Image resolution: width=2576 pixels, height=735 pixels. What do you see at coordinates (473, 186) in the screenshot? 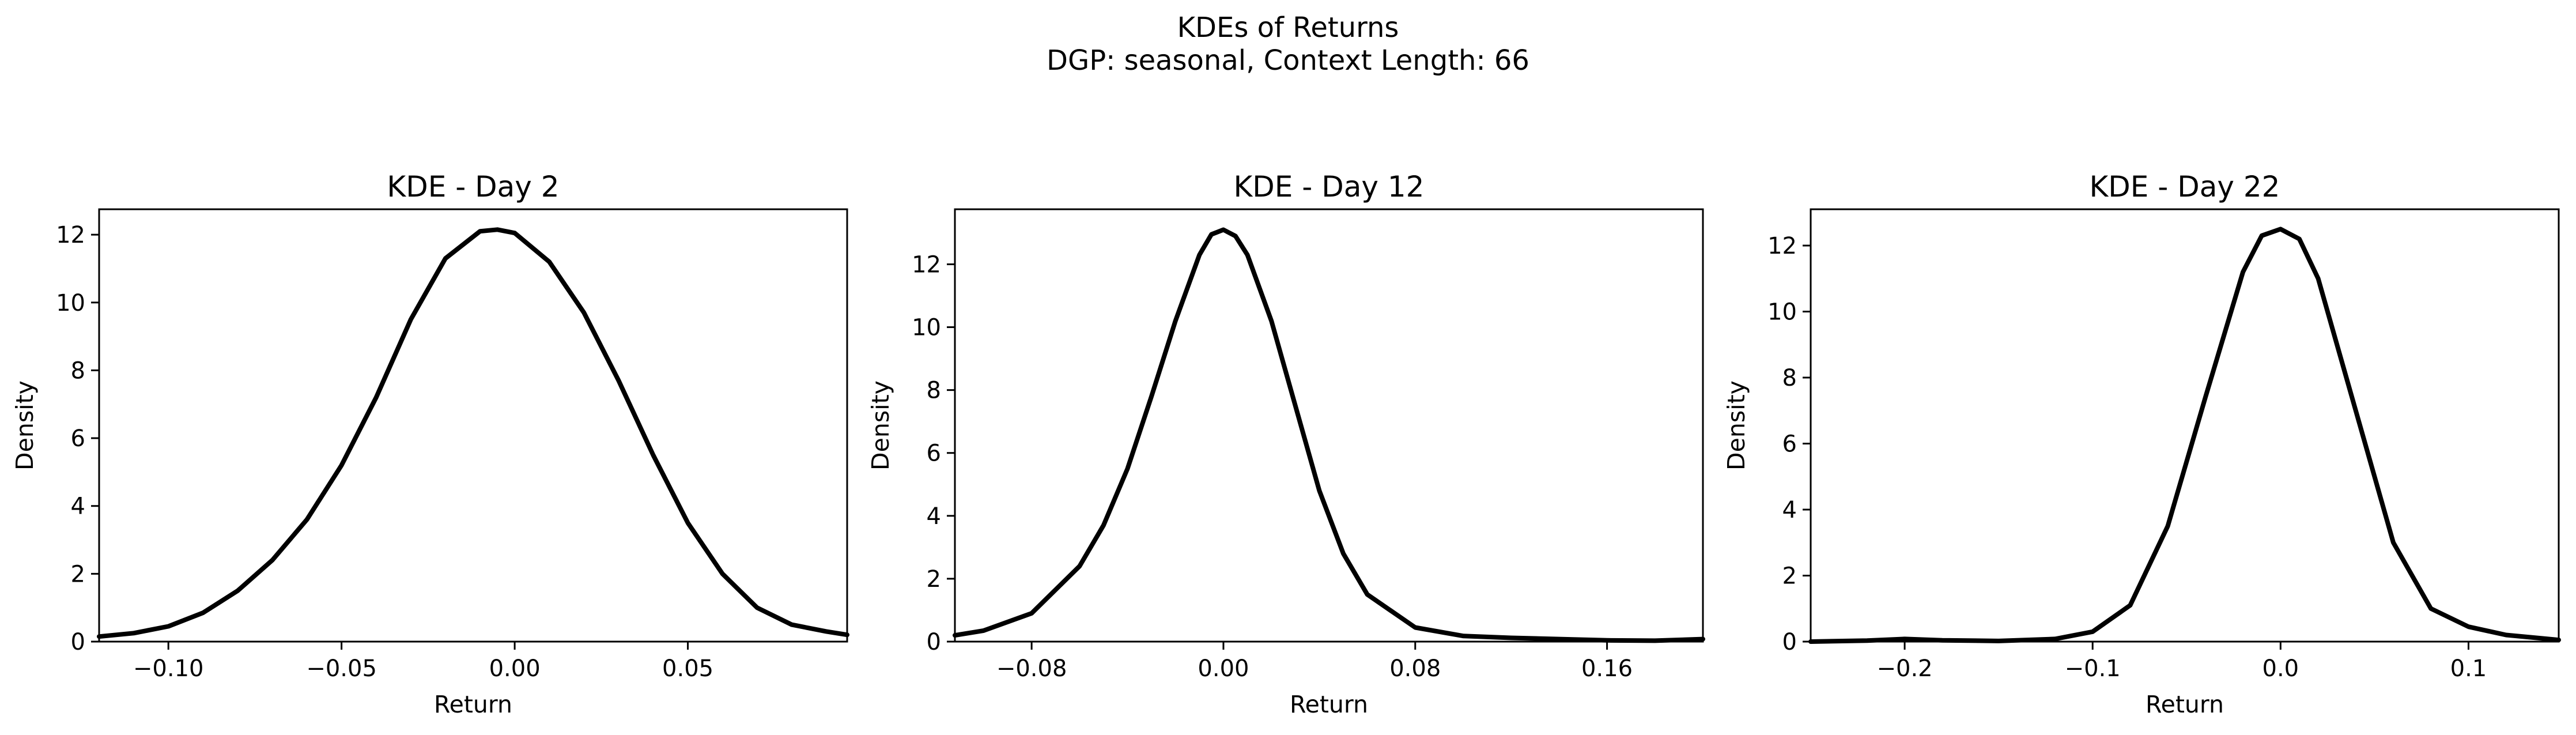
I see `panel-title: KDE - Day 2` at bounding box center [473, 186].